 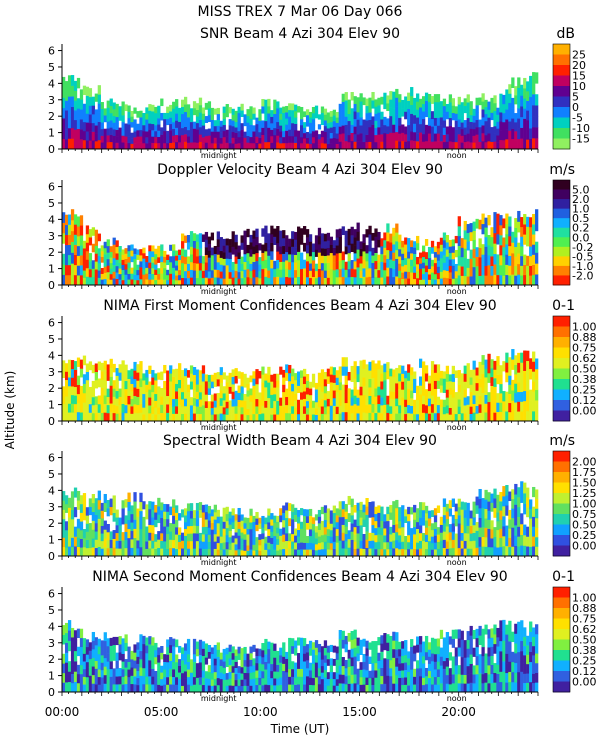 I want to click on y-tick-label: 2, so click(x=51, y=116).